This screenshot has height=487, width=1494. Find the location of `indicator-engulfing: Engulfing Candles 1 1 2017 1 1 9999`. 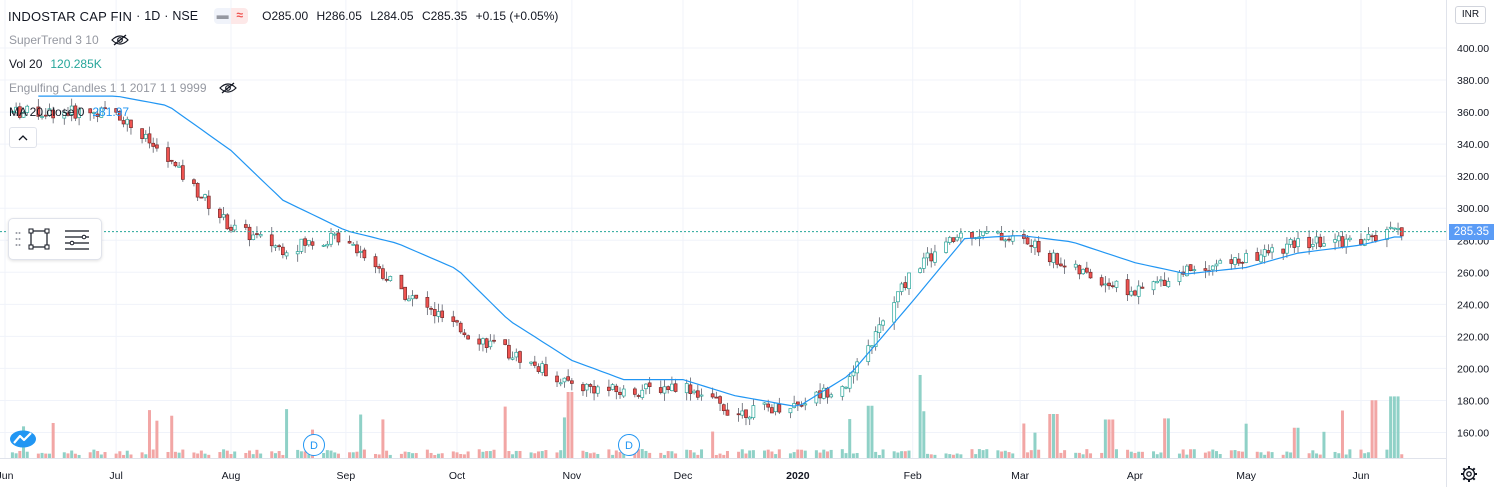

indicator-engulfing: Engulfing Candles 1 1 2017 1 1 9999 is located at coordinates (123, 88).